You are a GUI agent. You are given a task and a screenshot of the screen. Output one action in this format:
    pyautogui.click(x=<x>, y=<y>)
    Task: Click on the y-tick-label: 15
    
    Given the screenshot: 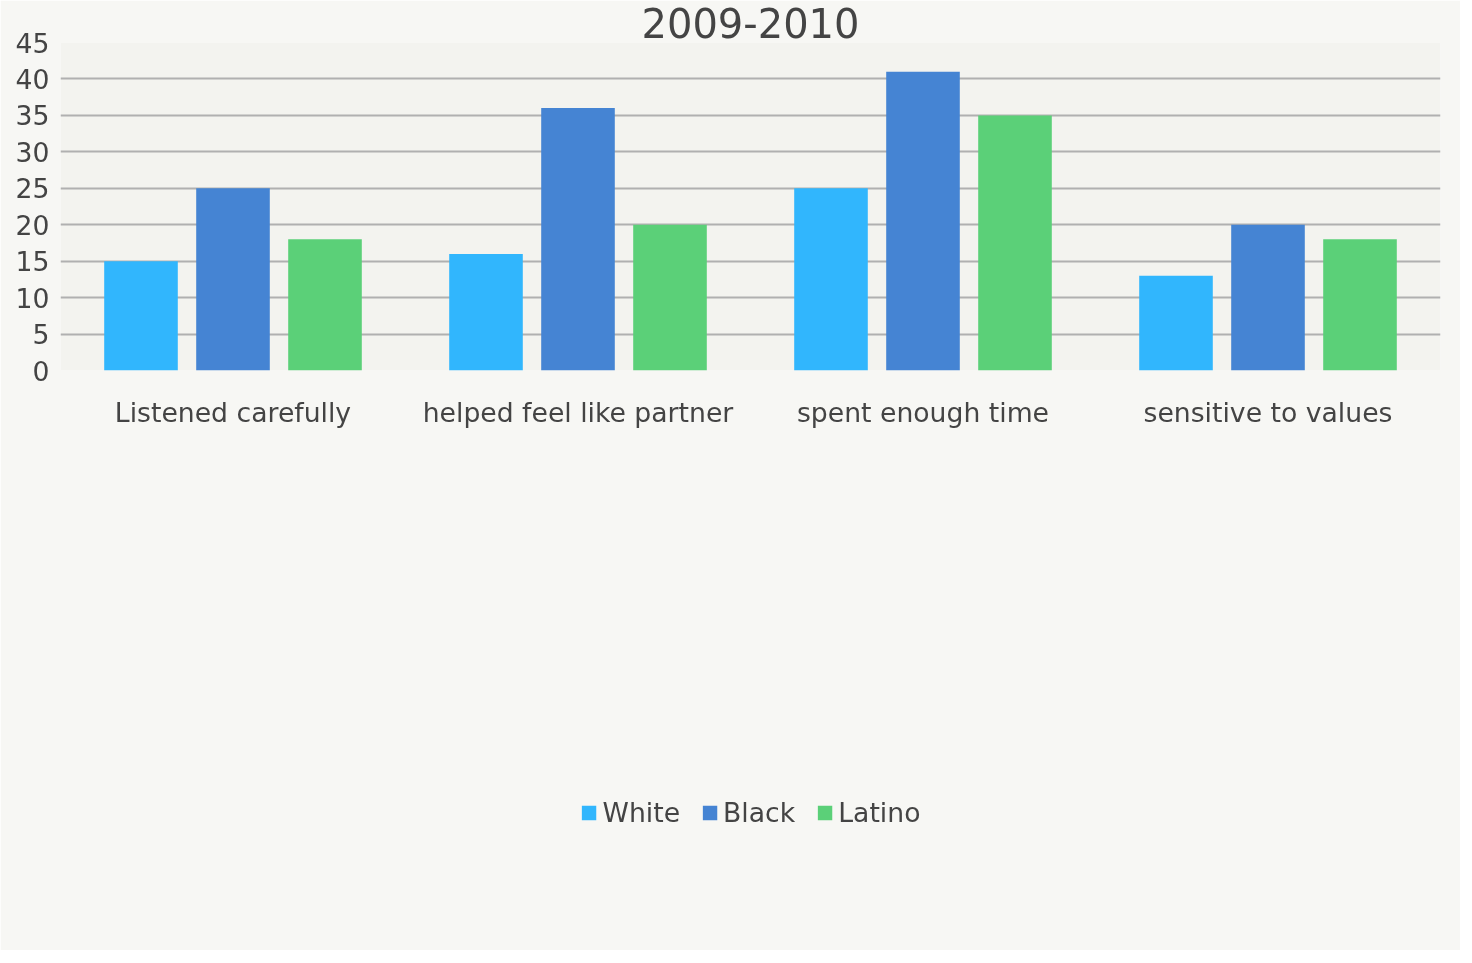 What is the action you would take?
    pyautogui.click(x=32, y=262)
    